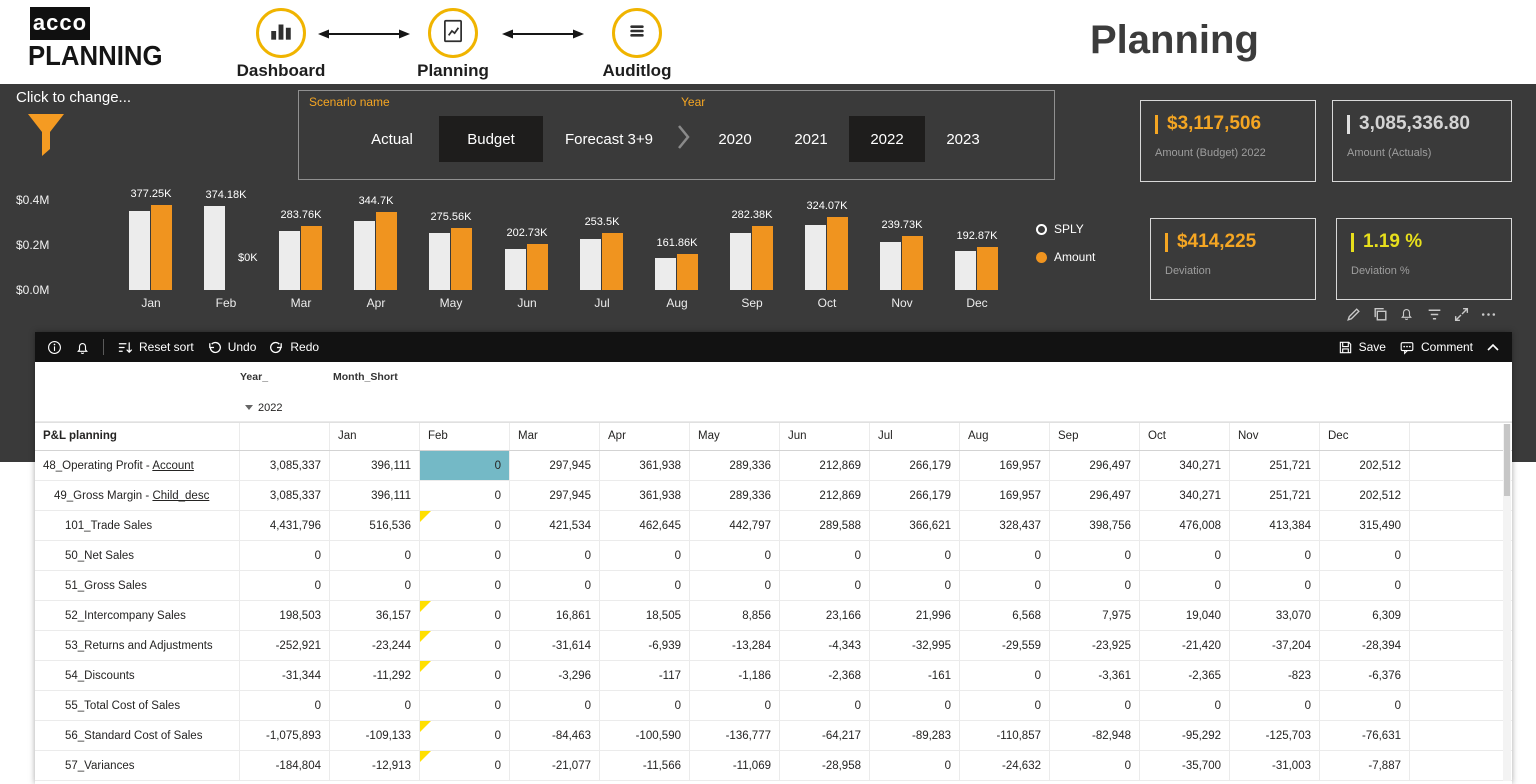 The height and width of the screenshot is (784, 1536). What do you see at coordinates (1275, 675) in the screenshot?
I see `cell: -823` at bounding box center [1275, 675].